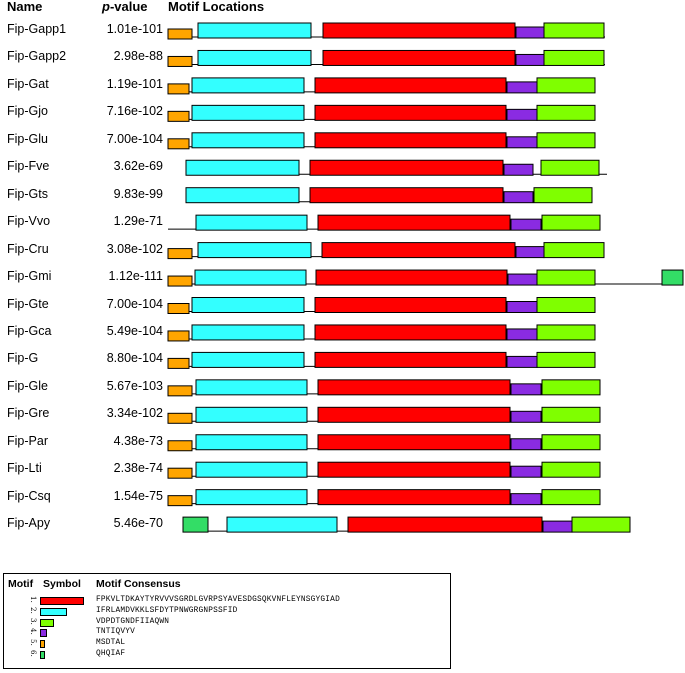 This screenshot has height=673, width=685. What do you see at coordinates (138, 468) in the screenshot?
I see `sequence-pvalue: 2.38e-74` at bounding box center [138, 468].